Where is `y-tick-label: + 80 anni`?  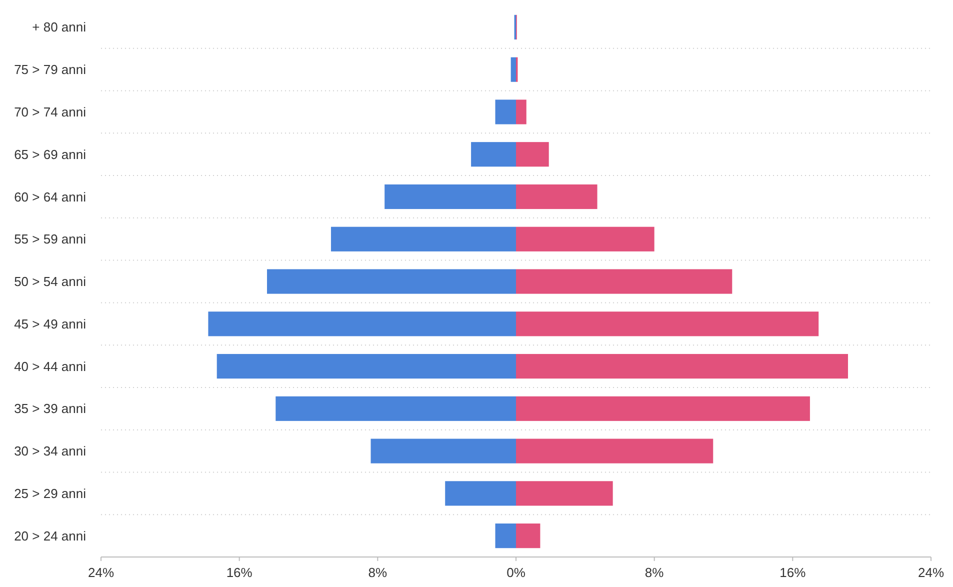 y-tick-label: + 80 anni is located at coordinates (59, 27).